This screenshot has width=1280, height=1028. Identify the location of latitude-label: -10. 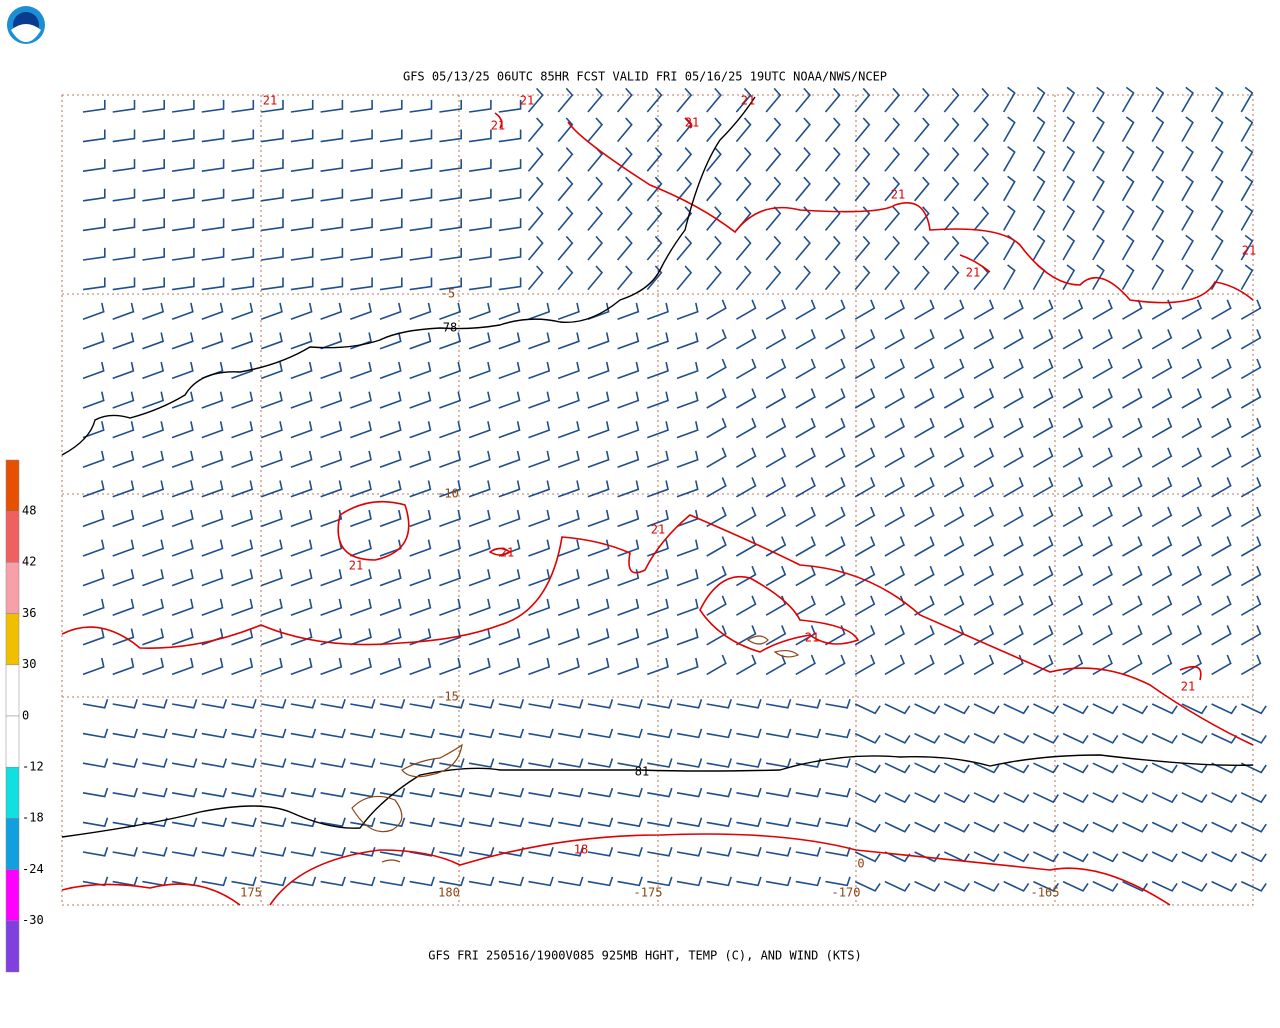
(448, 494).